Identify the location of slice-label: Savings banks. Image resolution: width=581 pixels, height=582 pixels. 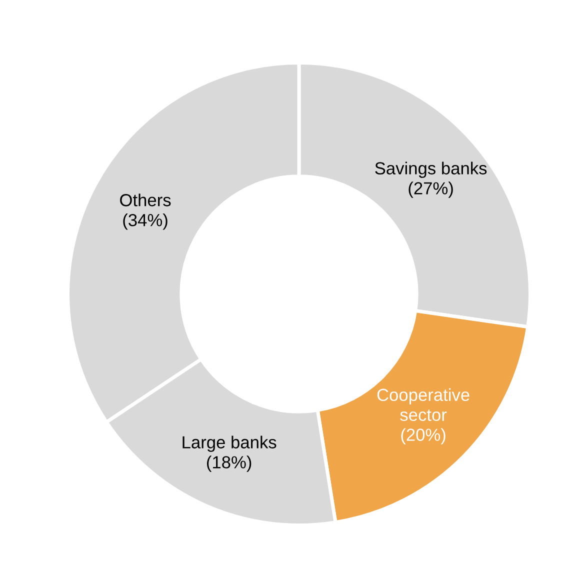
(431, 170).